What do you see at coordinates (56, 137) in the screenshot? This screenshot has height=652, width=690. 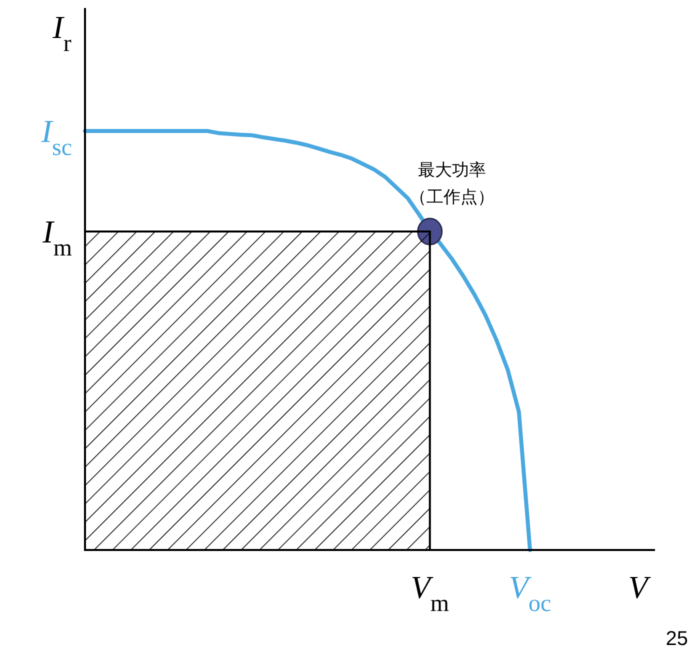 I see `text: I$_{sc}$` at bounding box center [56, 137].